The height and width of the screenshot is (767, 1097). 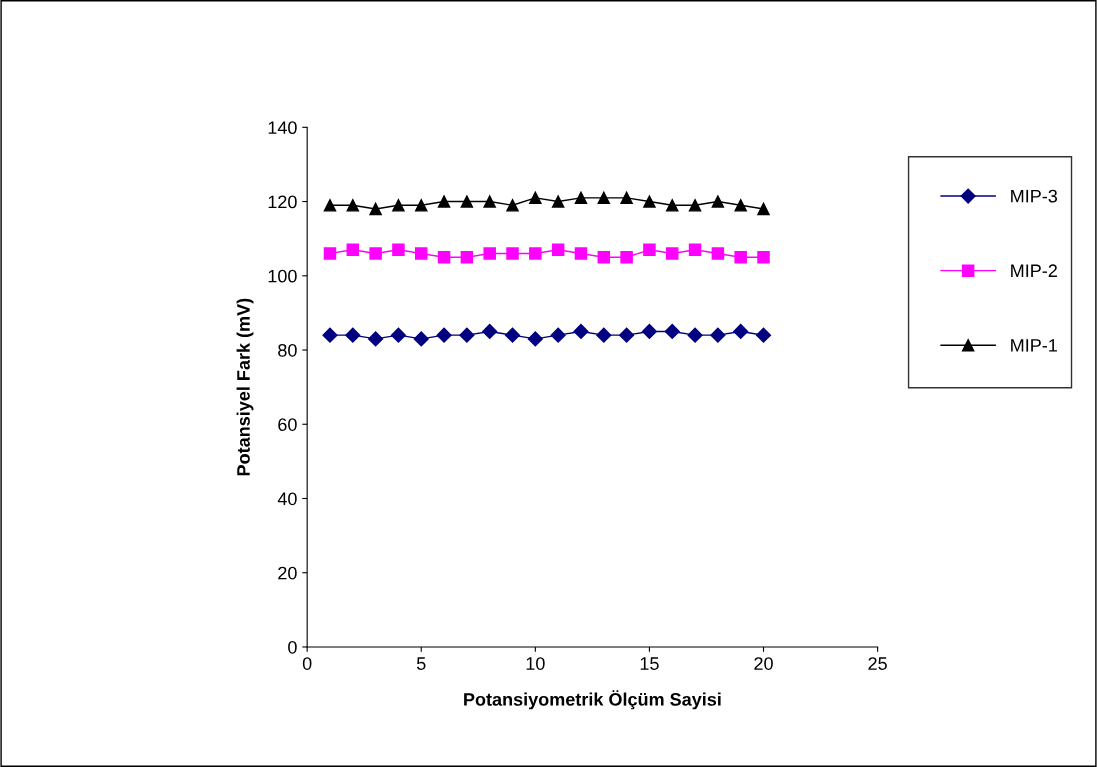 I want to click on y-tick-label: 80, so click(x=287, y=350).